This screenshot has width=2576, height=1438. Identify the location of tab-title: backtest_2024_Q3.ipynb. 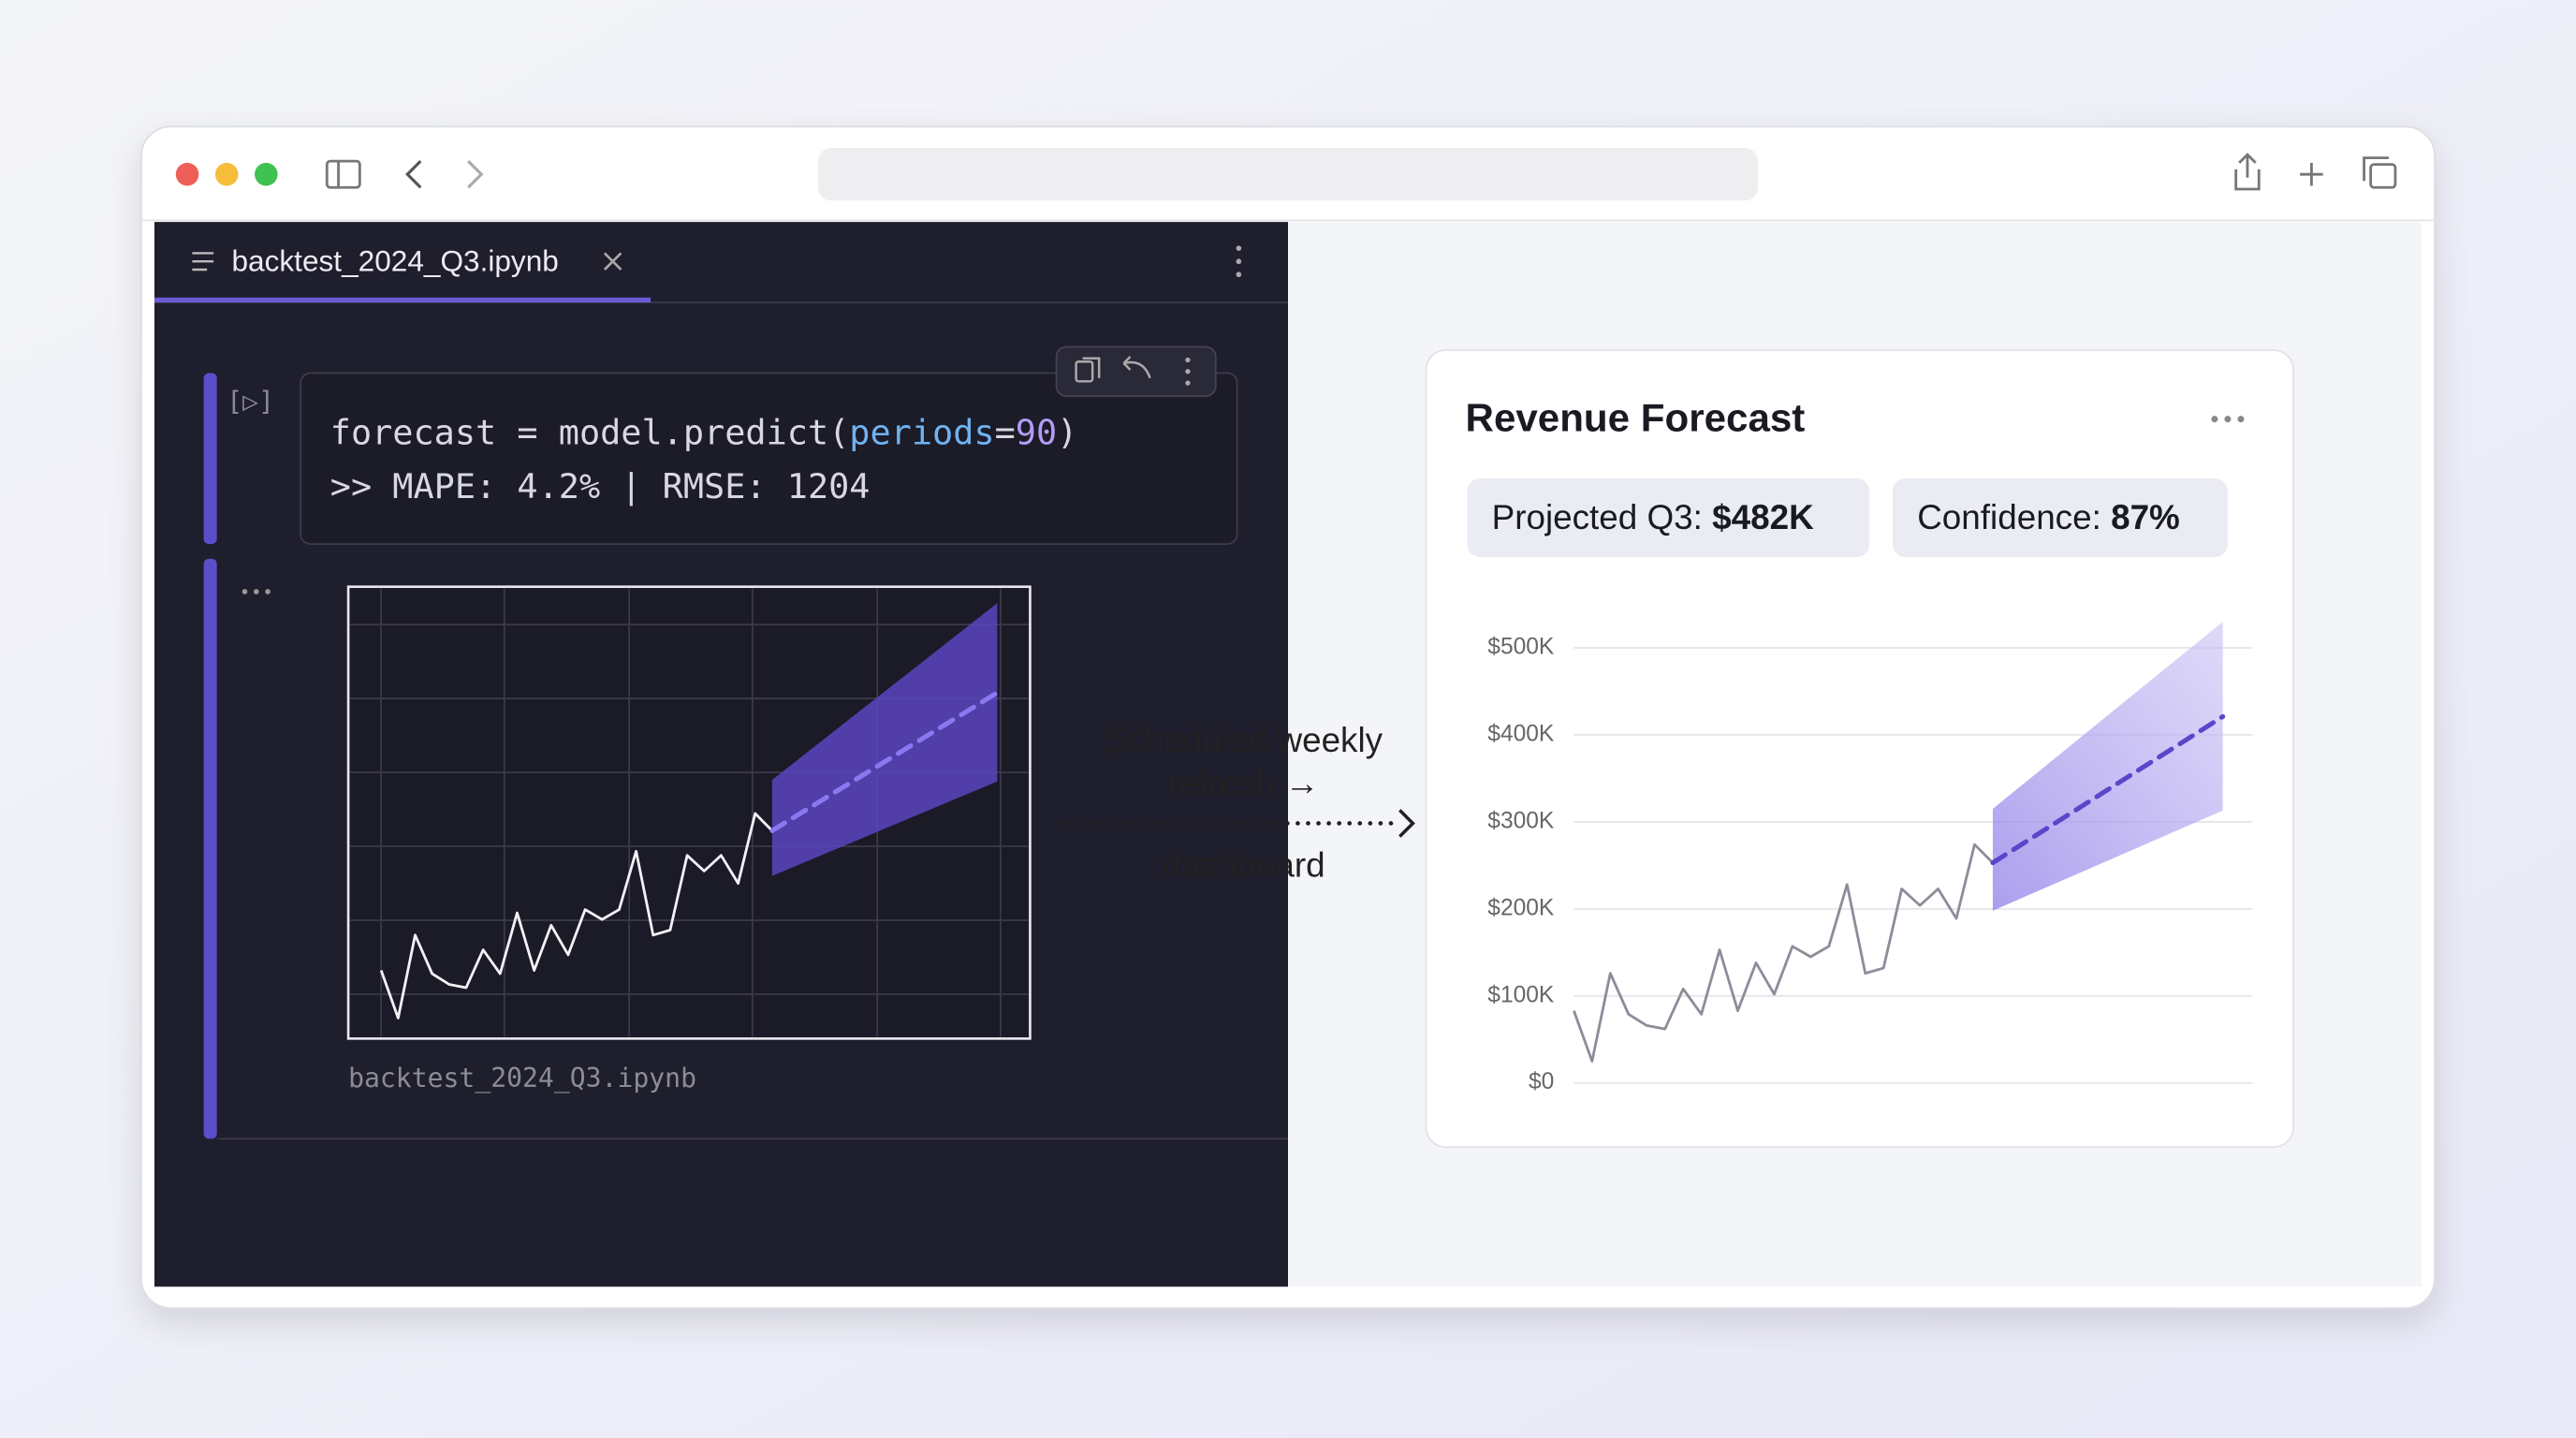
(394, 260).